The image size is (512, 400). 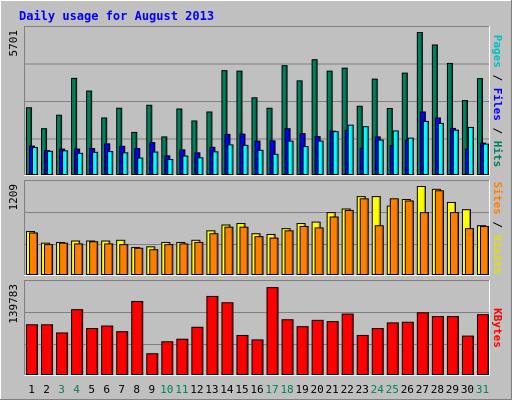 I want to click on x-tick-label: 24, so click(x=378, y=389).